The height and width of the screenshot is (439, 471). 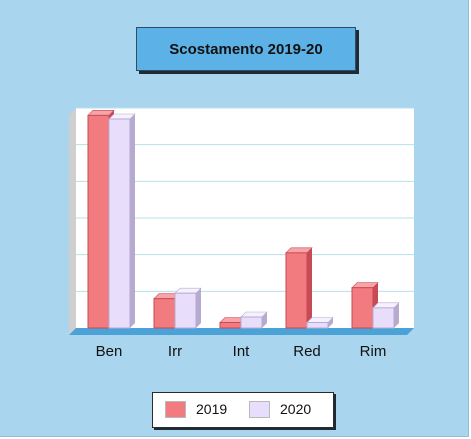 What do you see at coordinates (212, 409) in the screenshot?
I see `legend-label-2019: 2019` at bounding box center [212, 409].